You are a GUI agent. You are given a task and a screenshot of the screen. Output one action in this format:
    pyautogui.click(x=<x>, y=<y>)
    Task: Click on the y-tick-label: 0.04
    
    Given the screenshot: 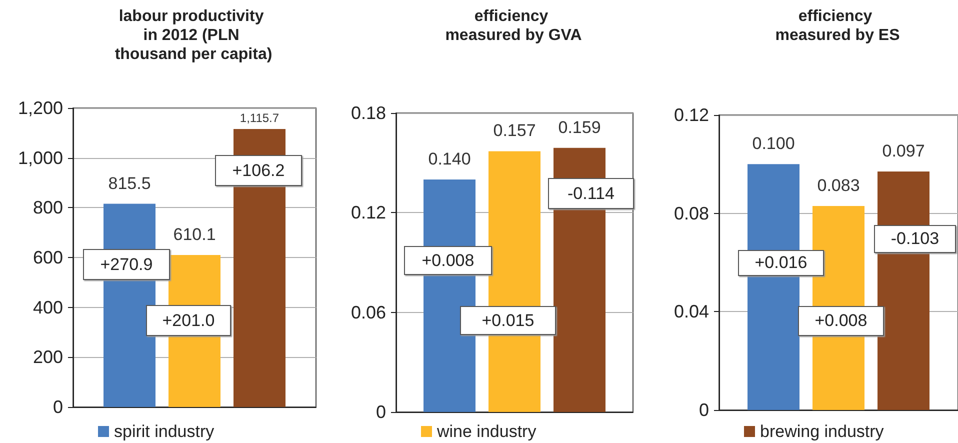 What is the action you would take?
    pyautogui.click(x=691, y=312)
    